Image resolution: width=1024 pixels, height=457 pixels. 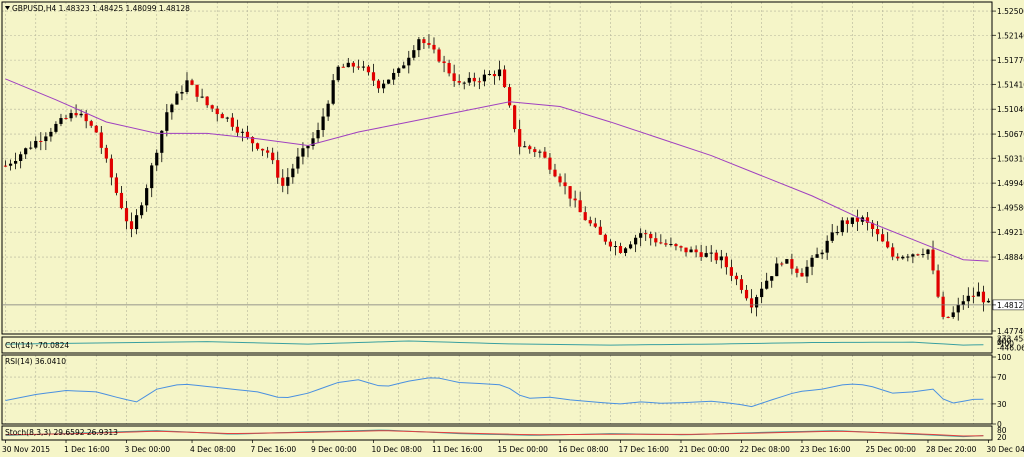 I want to click on rsi-tick-label: 70, so click(x=1002, y=377).